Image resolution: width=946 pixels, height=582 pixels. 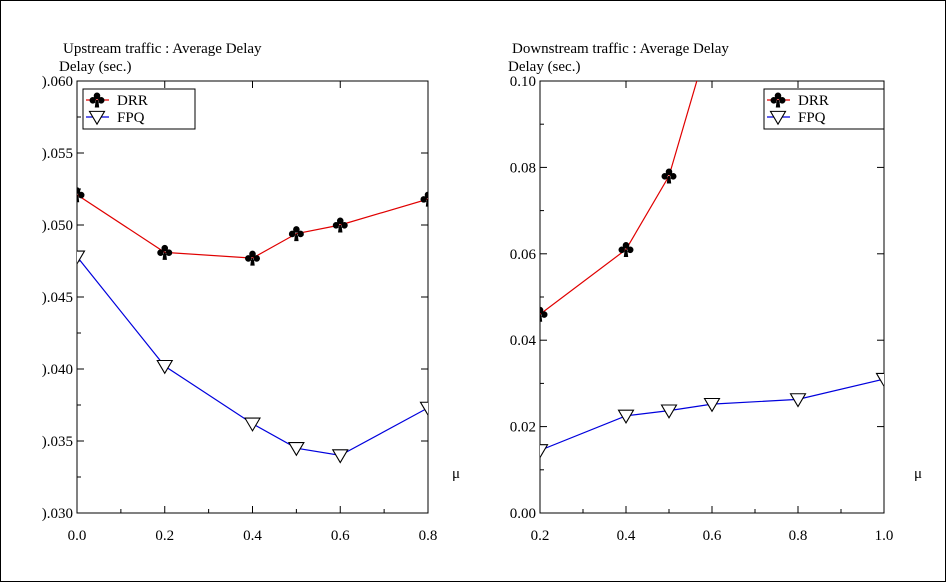 I want to click on y-tick-label: ).060, so click(x=57, y=82).